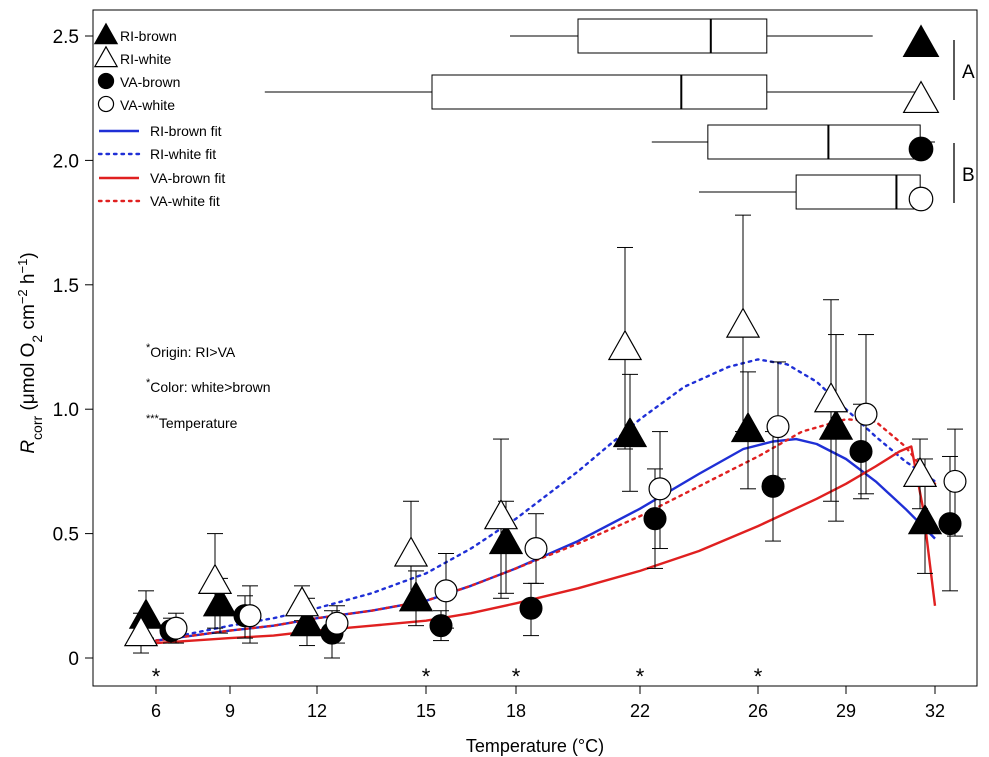 Image resolution: width=989 pixels, height=757 pixels. What do you see at coordinates (968, 175) in the screenshot?
I see `group-bracket-label: B` at bounding box center [968, 175].